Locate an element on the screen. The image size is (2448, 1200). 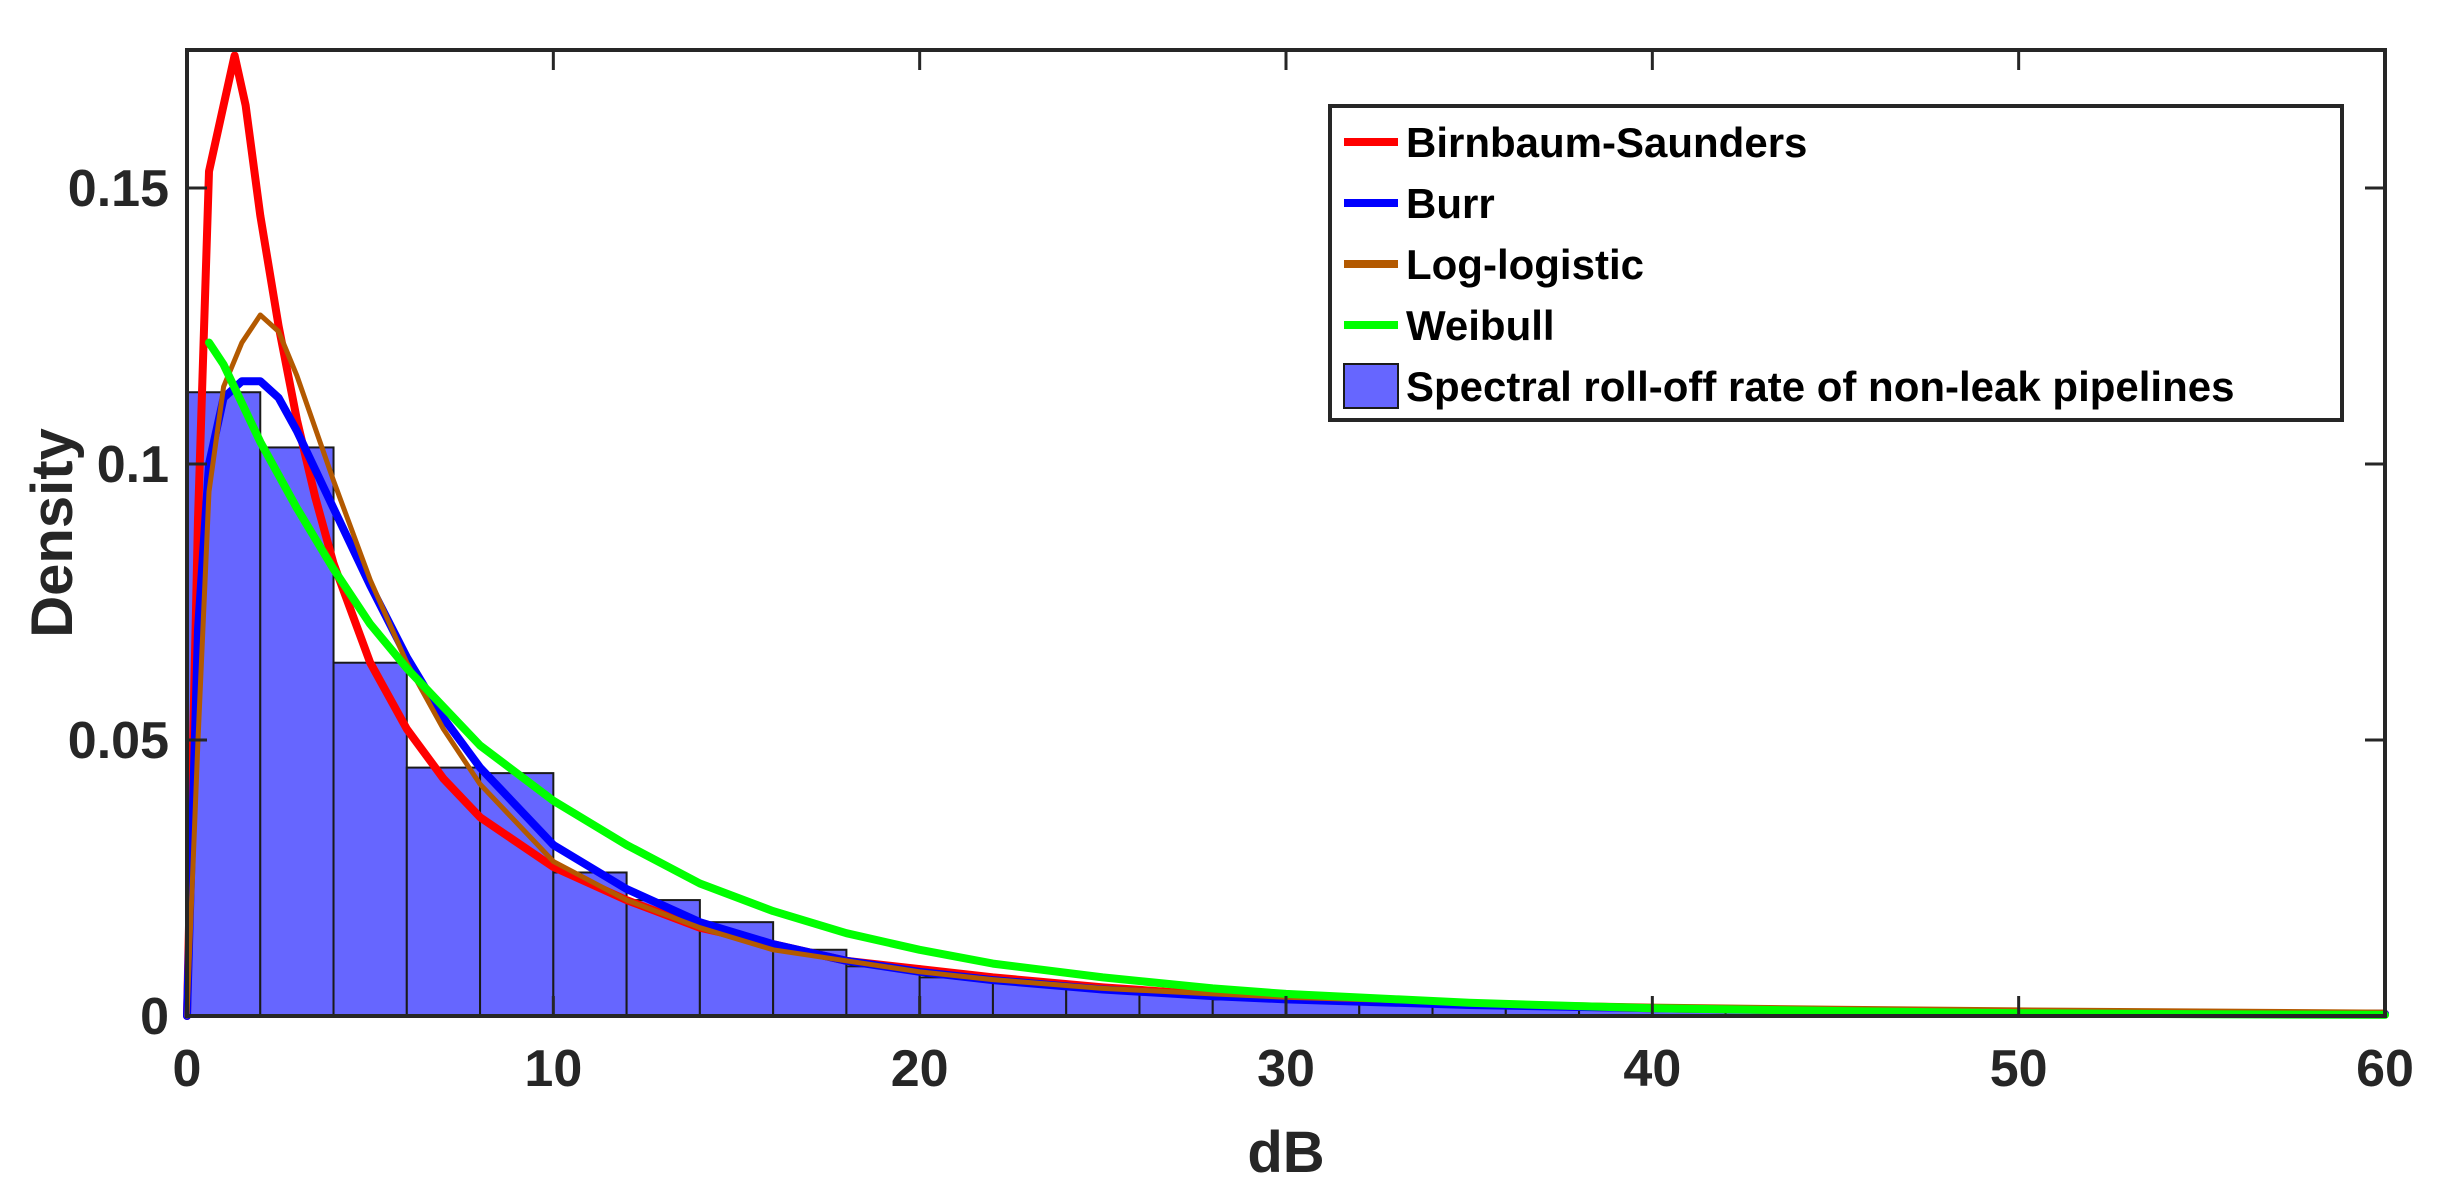
x-tick-label: 60 is located at coordinates (2385, 1069).